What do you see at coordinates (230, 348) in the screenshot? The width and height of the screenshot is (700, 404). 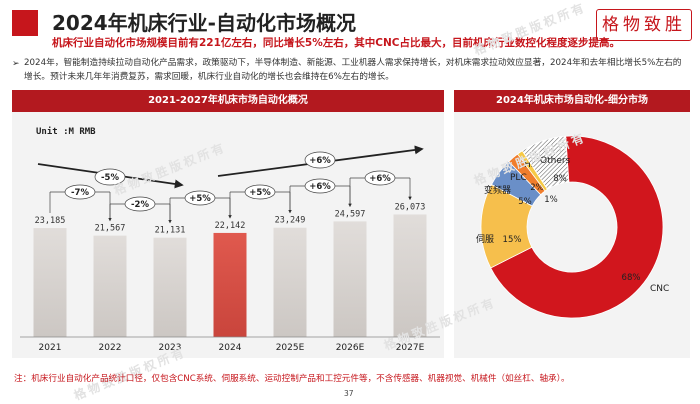 I see `x-tick-label: 2024` at bounding box center [230, 348].